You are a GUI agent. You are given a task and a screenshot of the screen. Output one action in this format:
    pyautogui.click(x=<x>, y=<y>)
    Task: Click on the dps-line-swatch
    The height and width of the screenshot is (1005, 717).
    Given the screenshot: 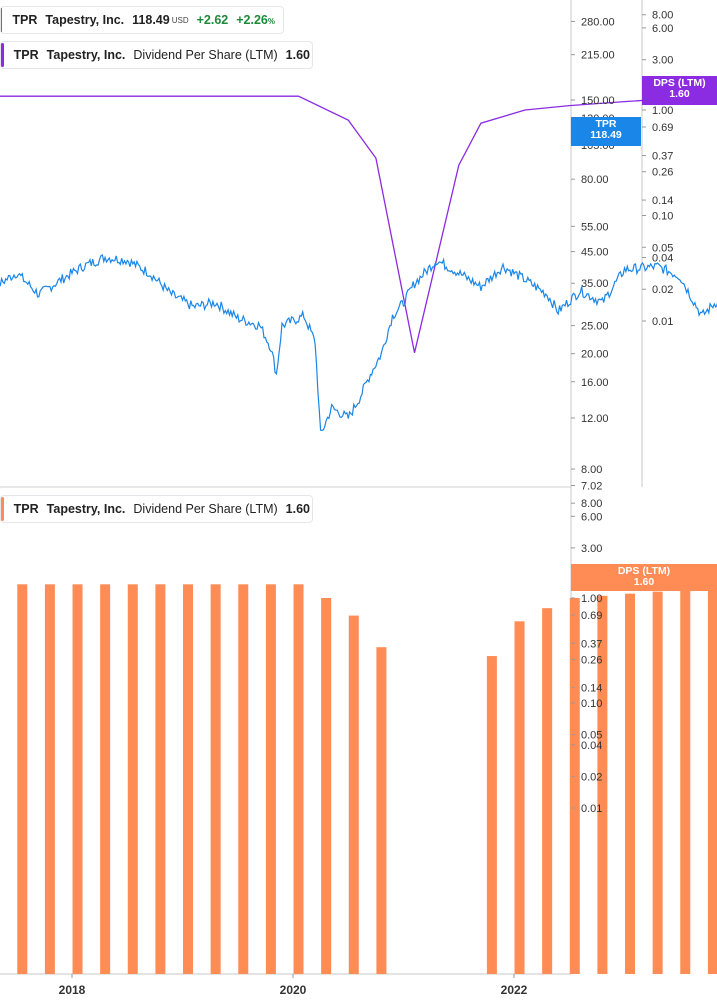 What is the action you would take?
    pyautogui.click(x=2, y=55)
    